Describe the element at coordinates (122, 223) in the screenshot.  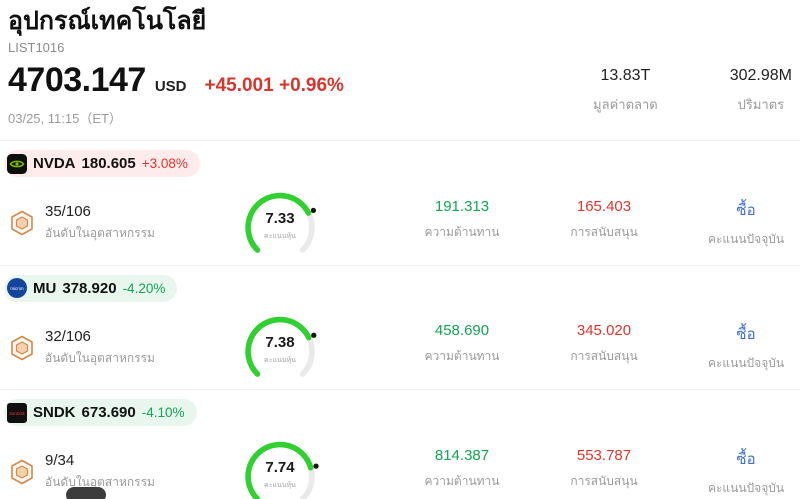
I see `industry-rank: 35/106 อันดับในอุตสาหกรรม` at that location.